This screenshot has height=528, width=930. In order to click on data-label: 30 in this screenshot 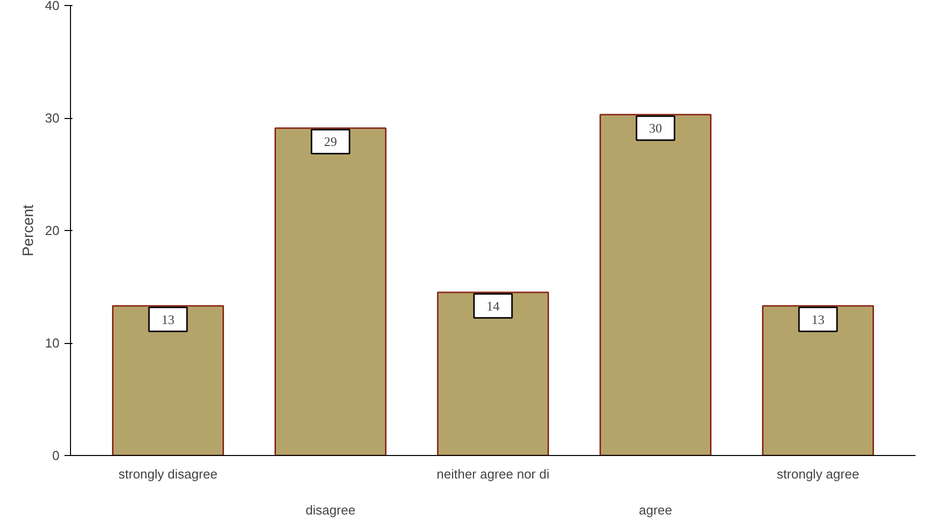, I will do `click(655, 128)`.